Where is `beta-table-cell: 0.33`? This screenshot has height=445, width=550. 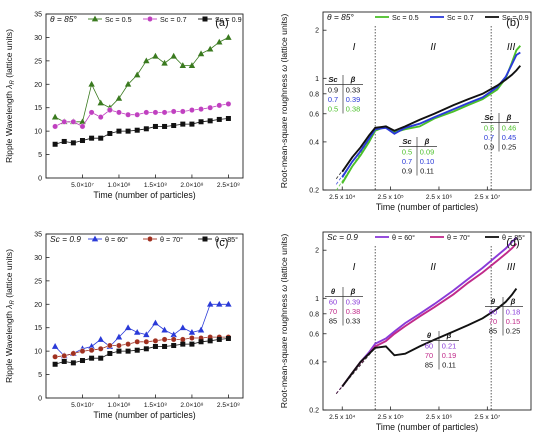 beta-table-cell: 0.33 is located at coordinates (353, 90).